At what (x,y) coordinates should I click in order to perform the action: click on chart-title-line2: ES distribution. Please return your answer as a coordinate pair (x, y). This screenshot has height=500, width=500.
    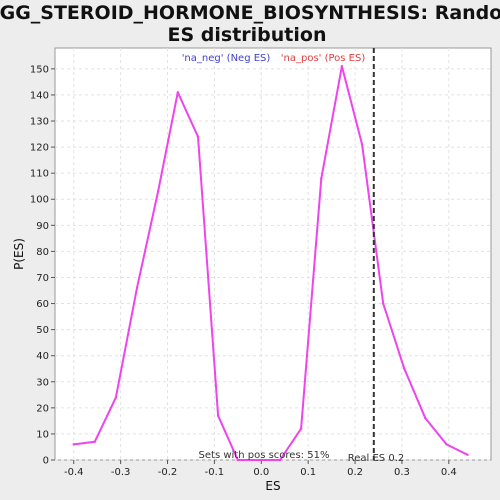
    Looking at the image, I should click on (247, 35).